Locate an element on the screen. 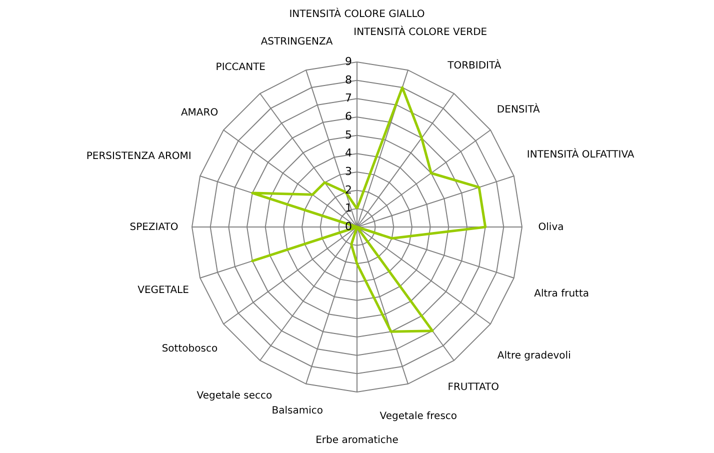 Image resolution: width=714 pixels, height=453 pixels. spoke-label: Oliva is located at coordinates (551, 227).